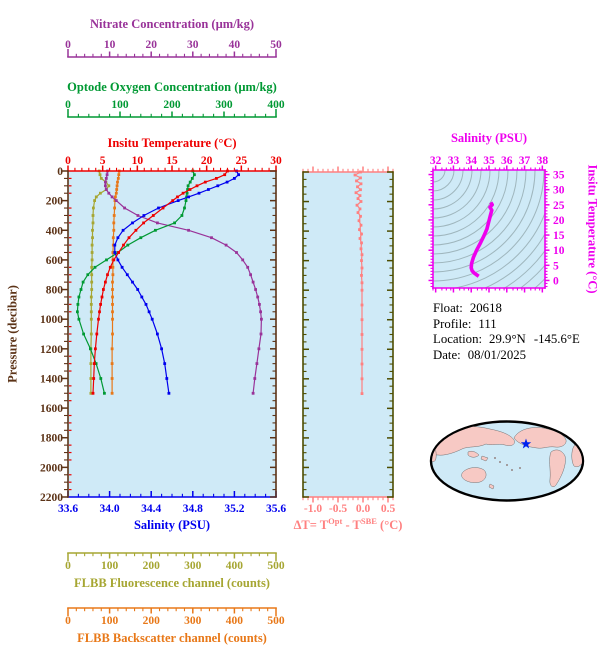 This screenshot has height=663, width=609. What do you see at coordinates (349, 340) in the screenshot?
I see `delta-t-panel: -1.0 -0.5 0.0 0.5` at bounding box center [349, 340].